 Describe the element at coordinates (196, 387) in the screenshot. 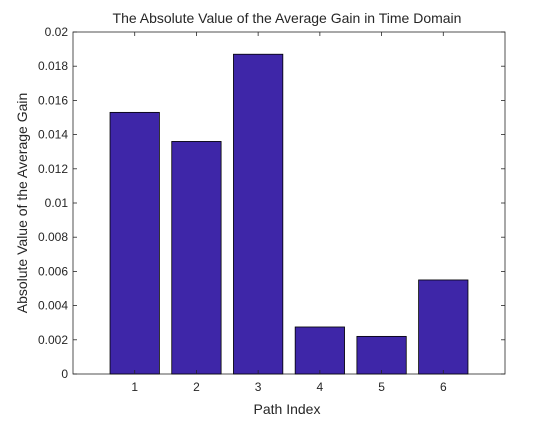

I see `x-tick-label-2: 2` at that location.